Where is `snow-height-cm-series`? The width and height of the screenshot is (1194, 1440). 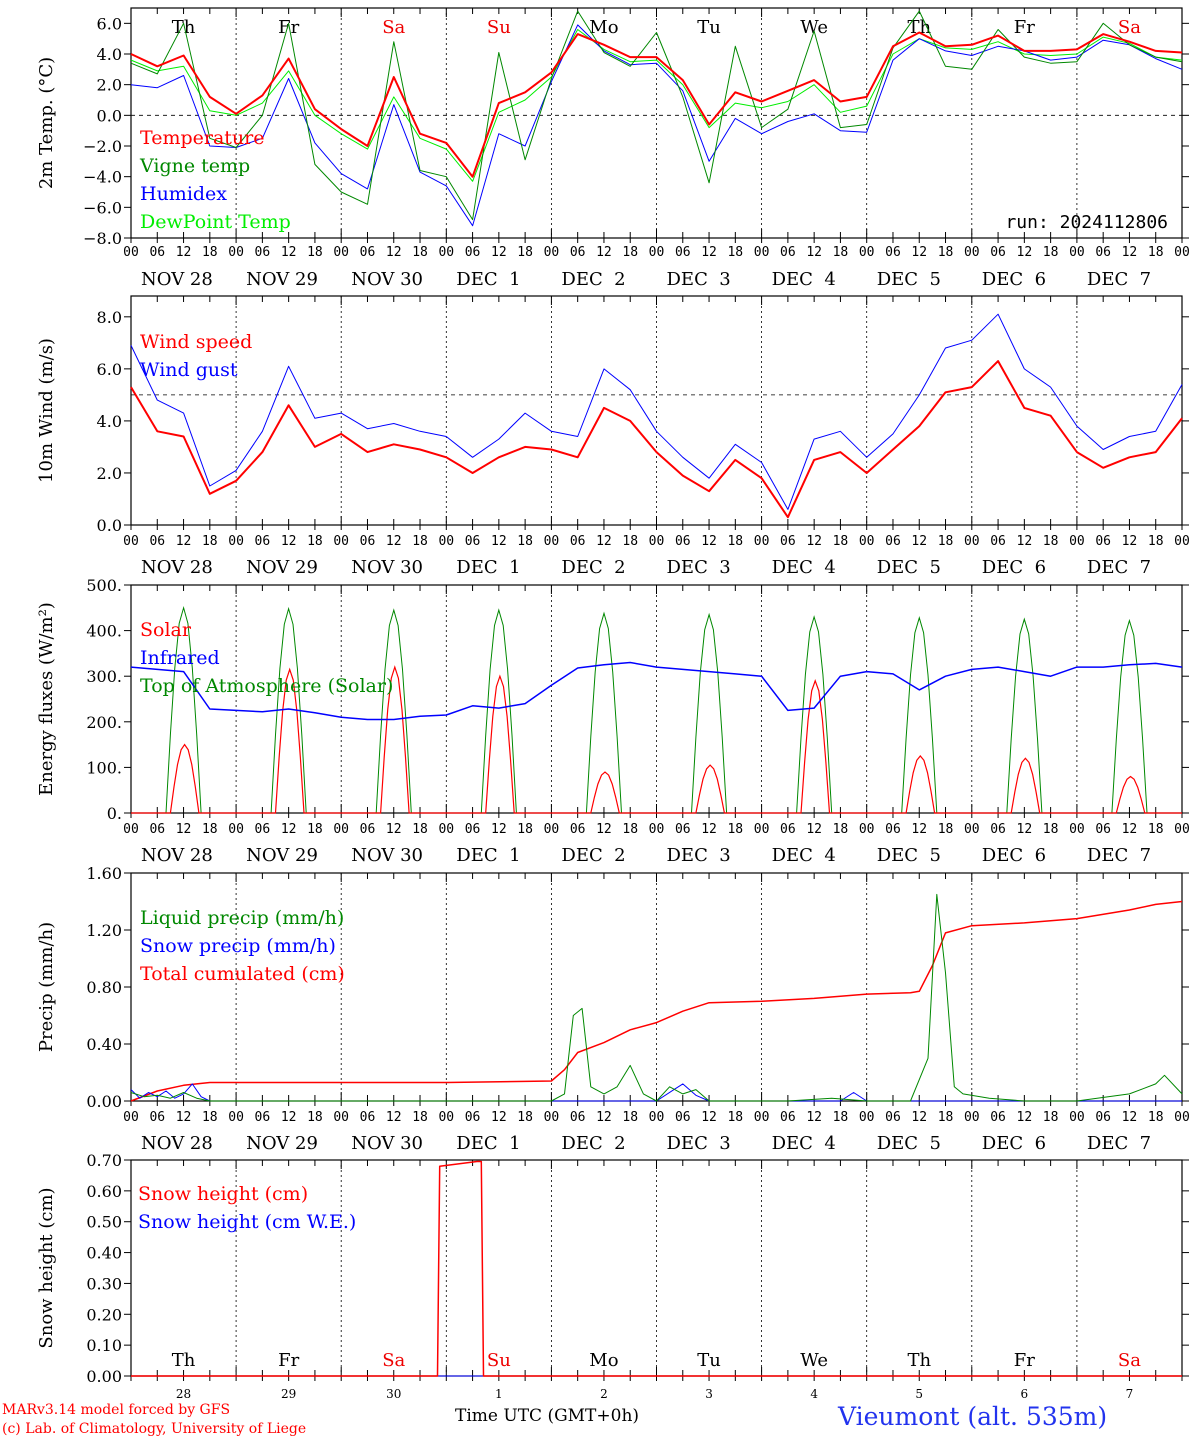
snow-height-cm-series is located at coordinates (656, 1268).